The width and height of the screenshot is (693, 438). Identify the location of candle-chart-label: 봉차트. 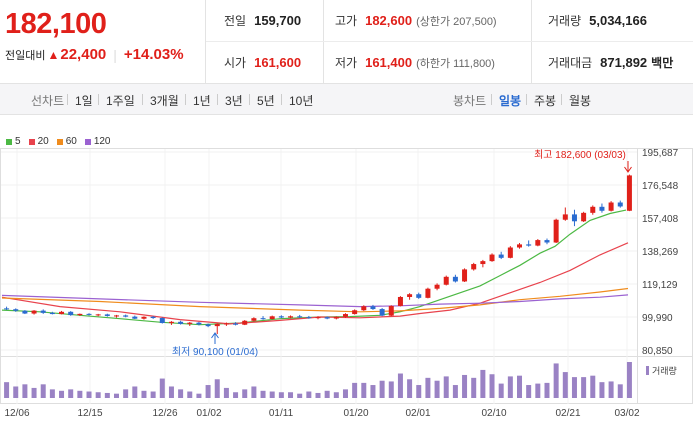
(470, 101).